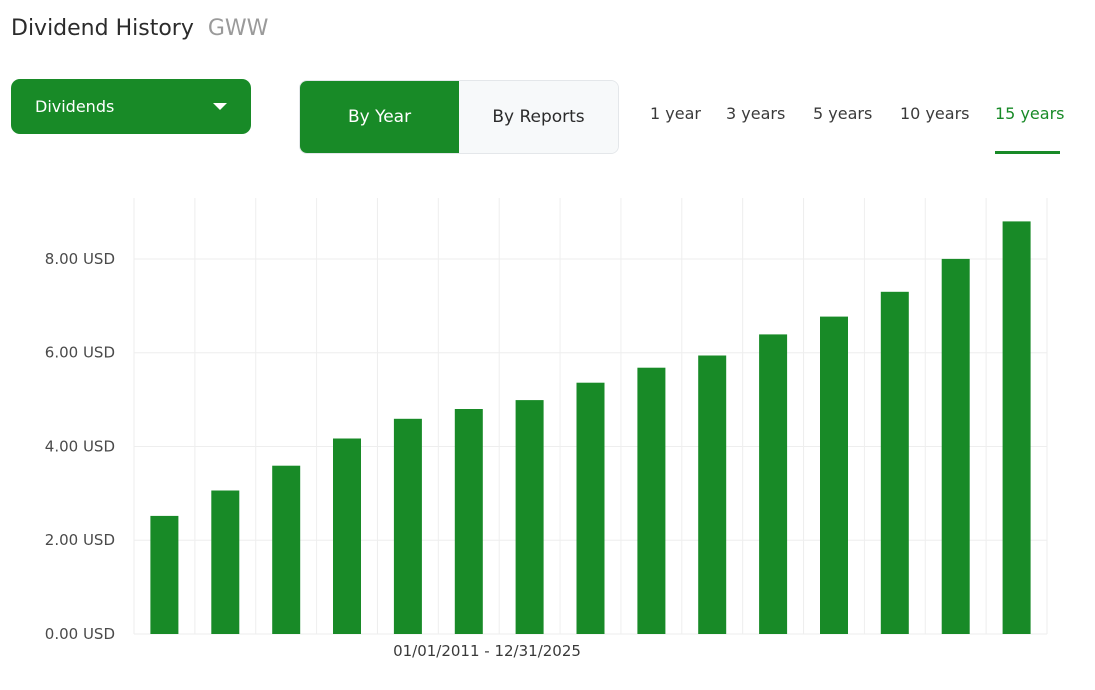 The height and width of the screenshot is (690, 1095). I want to click on bar-2012, so click(225, 562).